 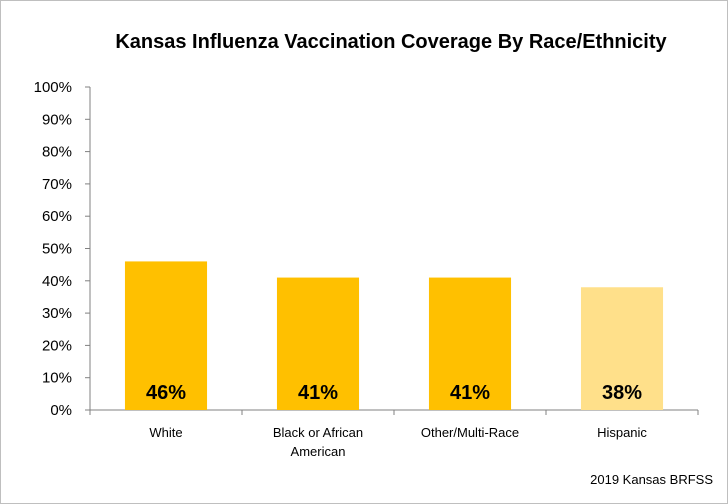 I want to click on y-tick-label: 20%, so click(x=57, y=345).